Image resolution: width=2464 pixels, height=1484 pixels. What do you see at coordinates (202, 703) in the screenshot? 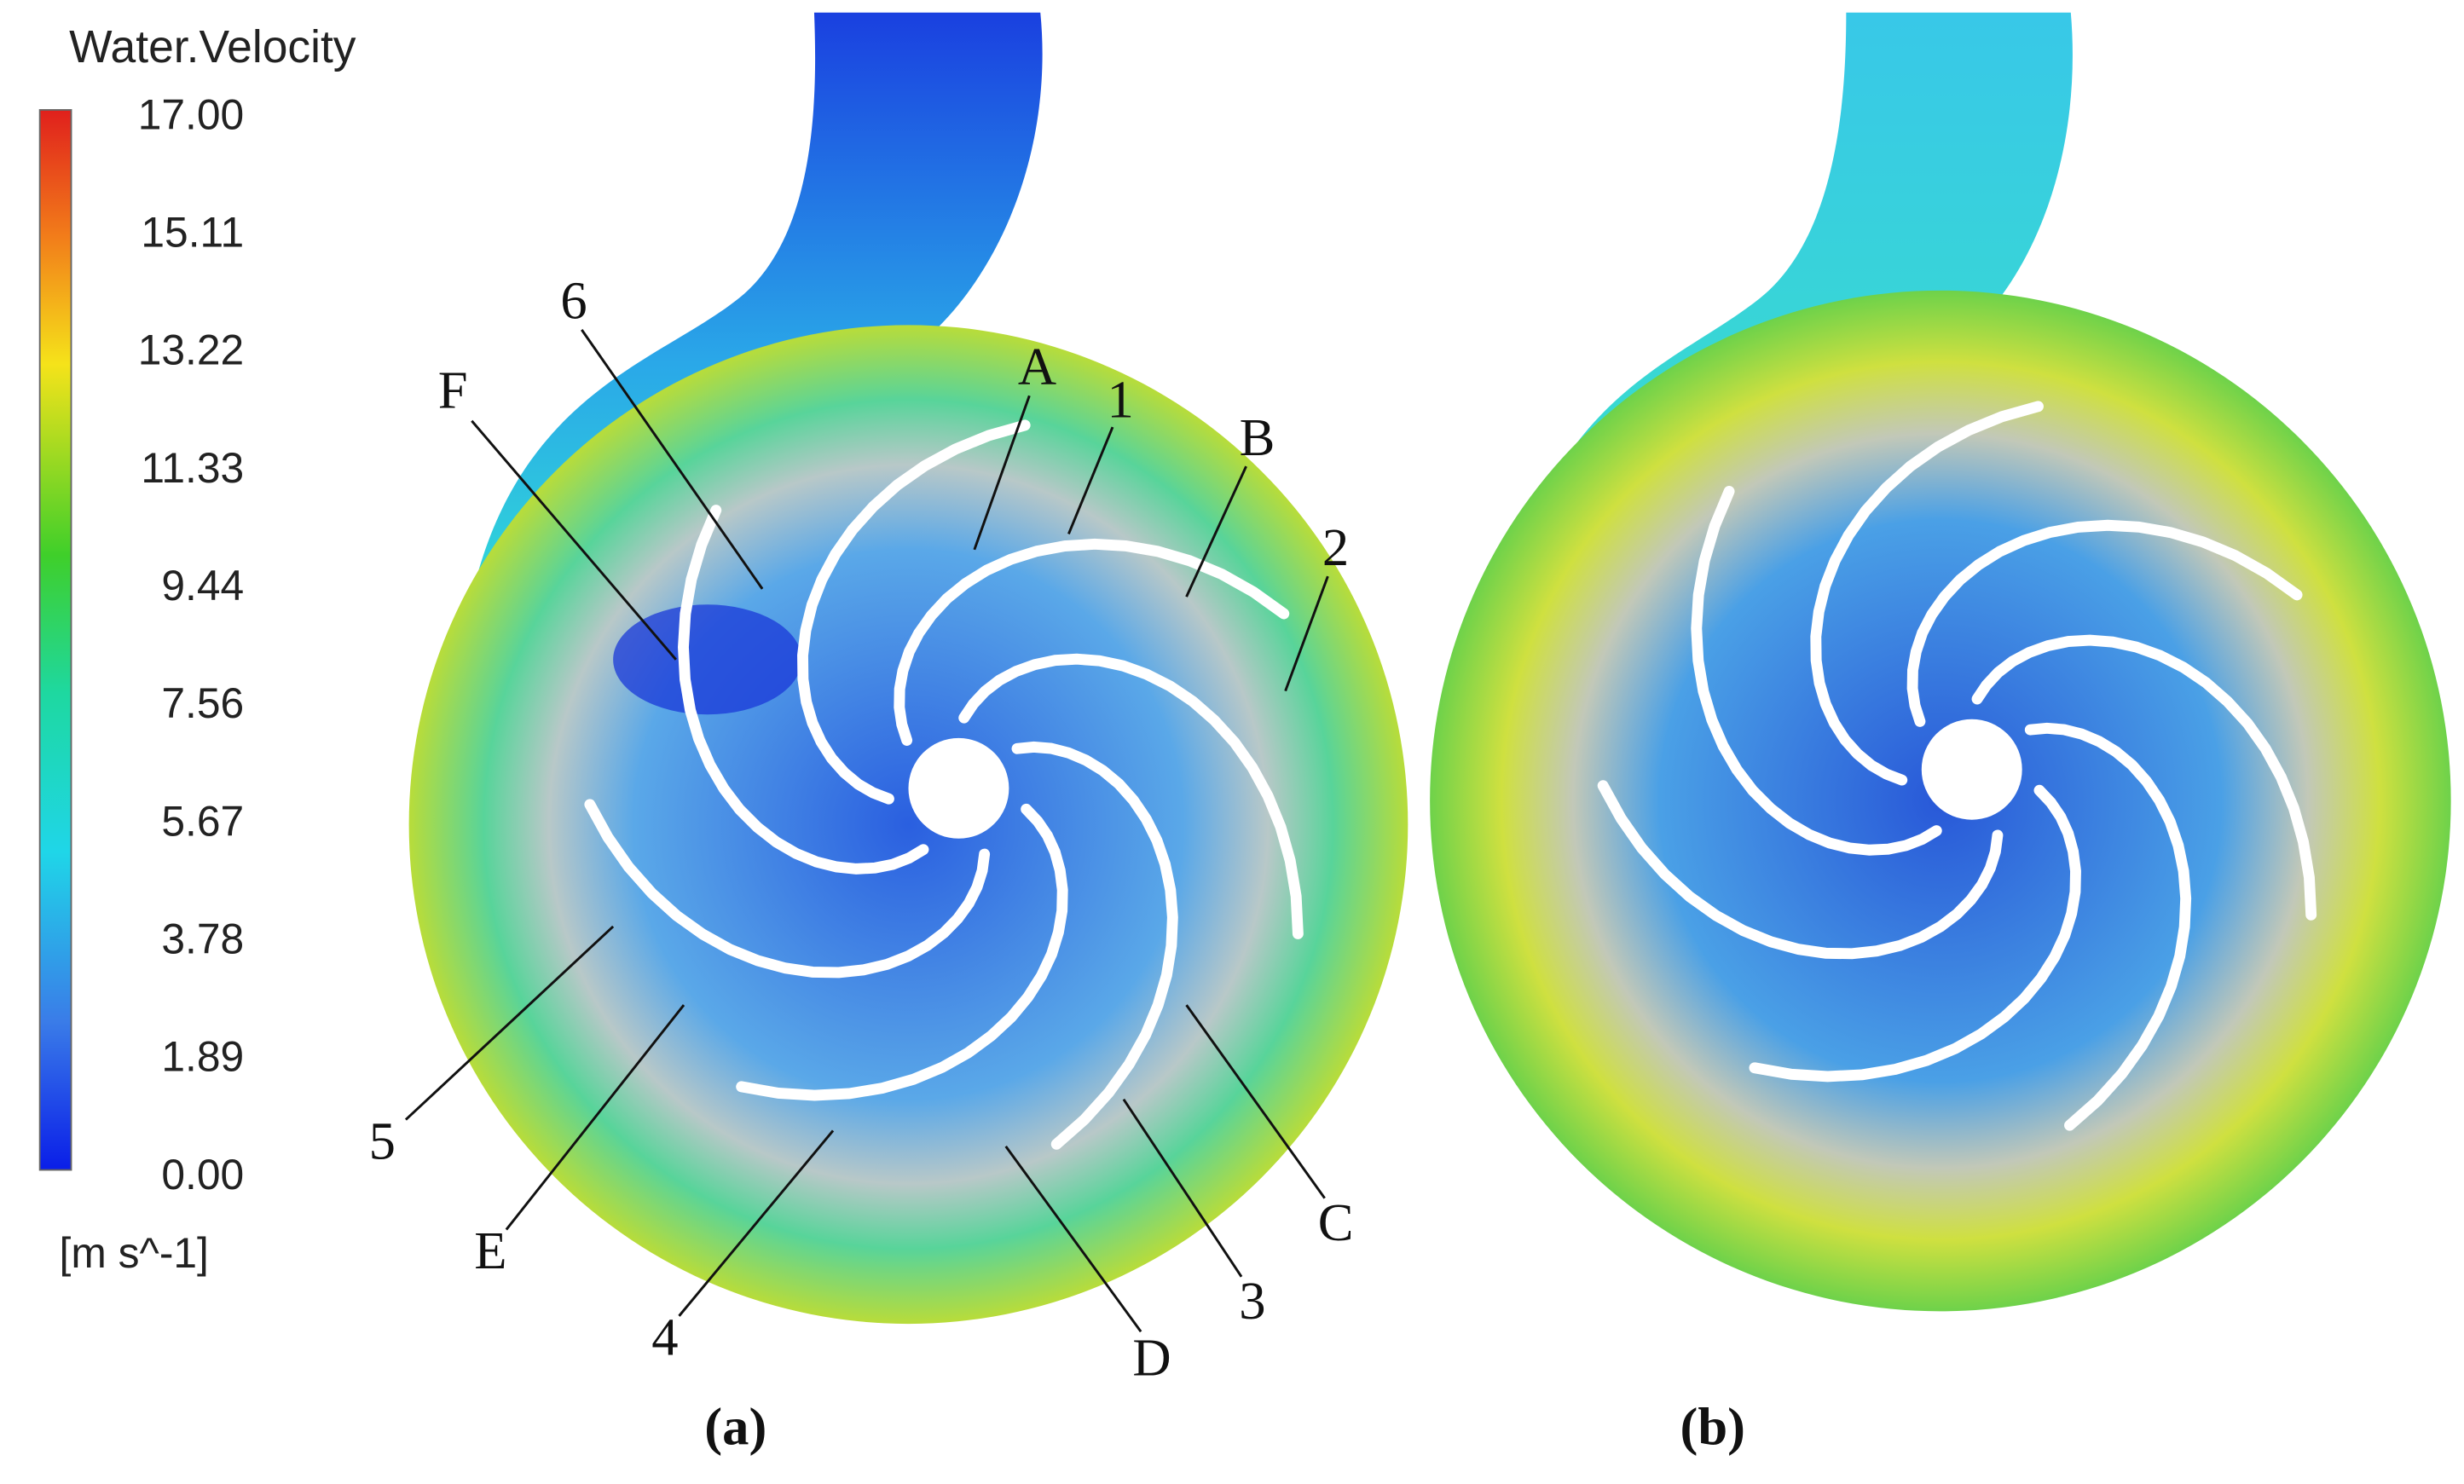
I see `legend-tick-label: 7.56` at bounding box center [202, 703].